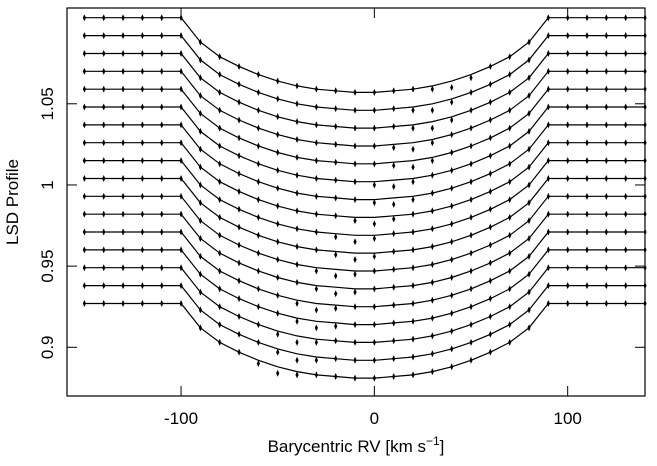 The width and height of the screenshot is (657, 466). I want to click on x-axis-label-part: Barycentric RV [km s, so click(347, 446).